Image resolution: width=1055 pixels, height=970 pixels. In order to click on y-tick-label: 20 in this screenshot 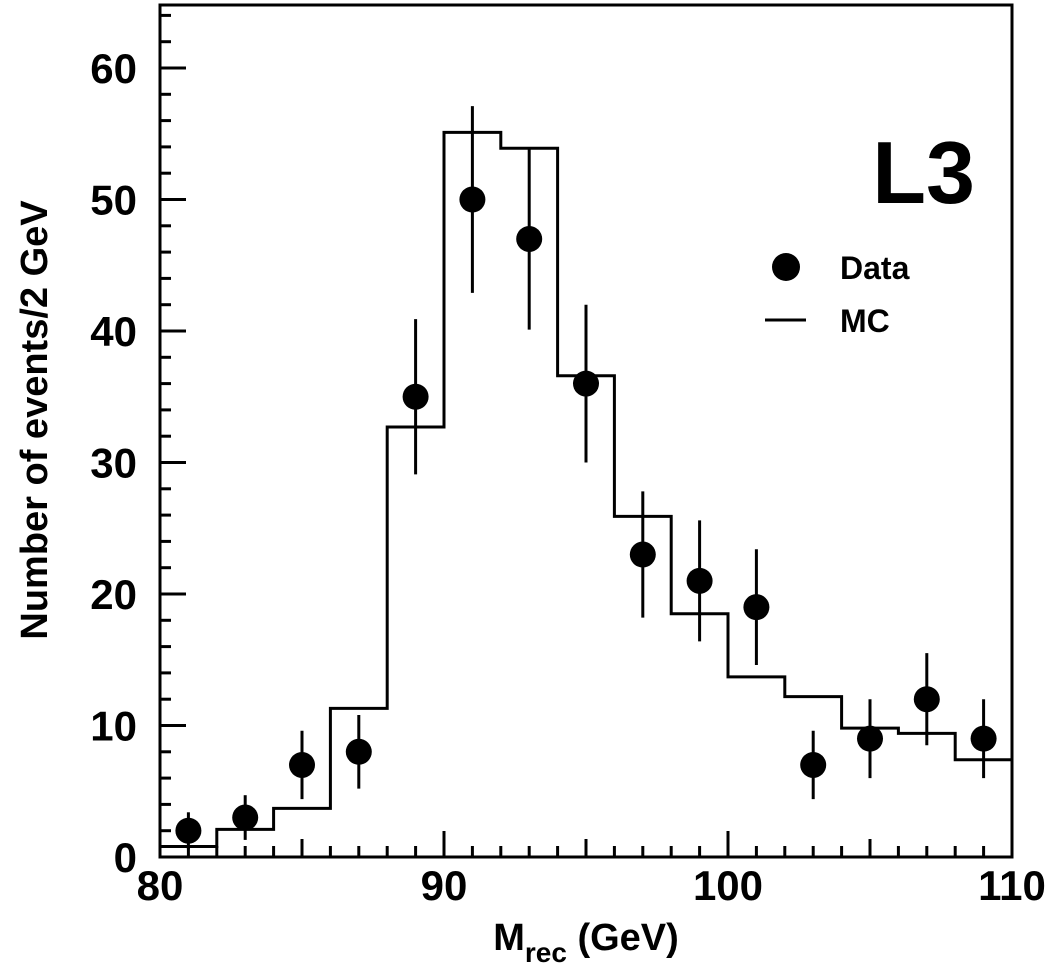, I will do `click(113, 594)`.